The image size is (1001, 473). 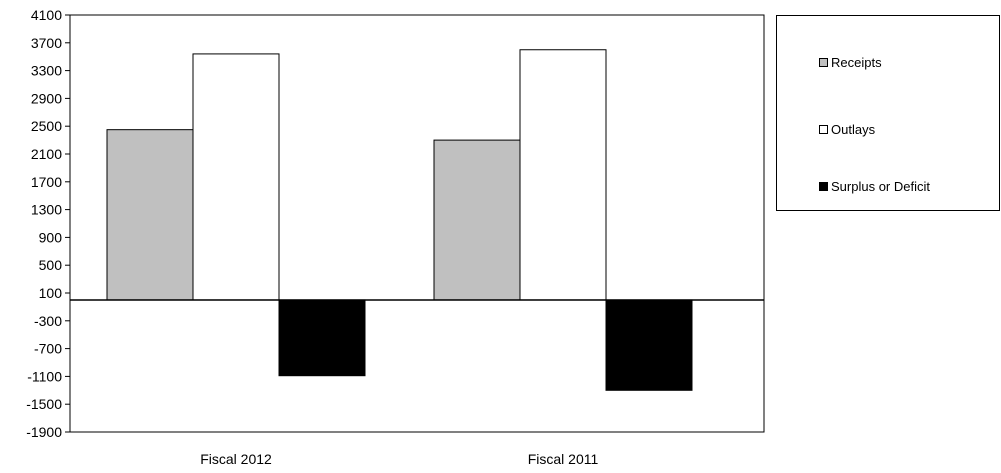 What do you see at coordinates (563, 175) in the screenshot?
I see `bar-outlays-fiscal-2011` at bounding box center [563, 175].